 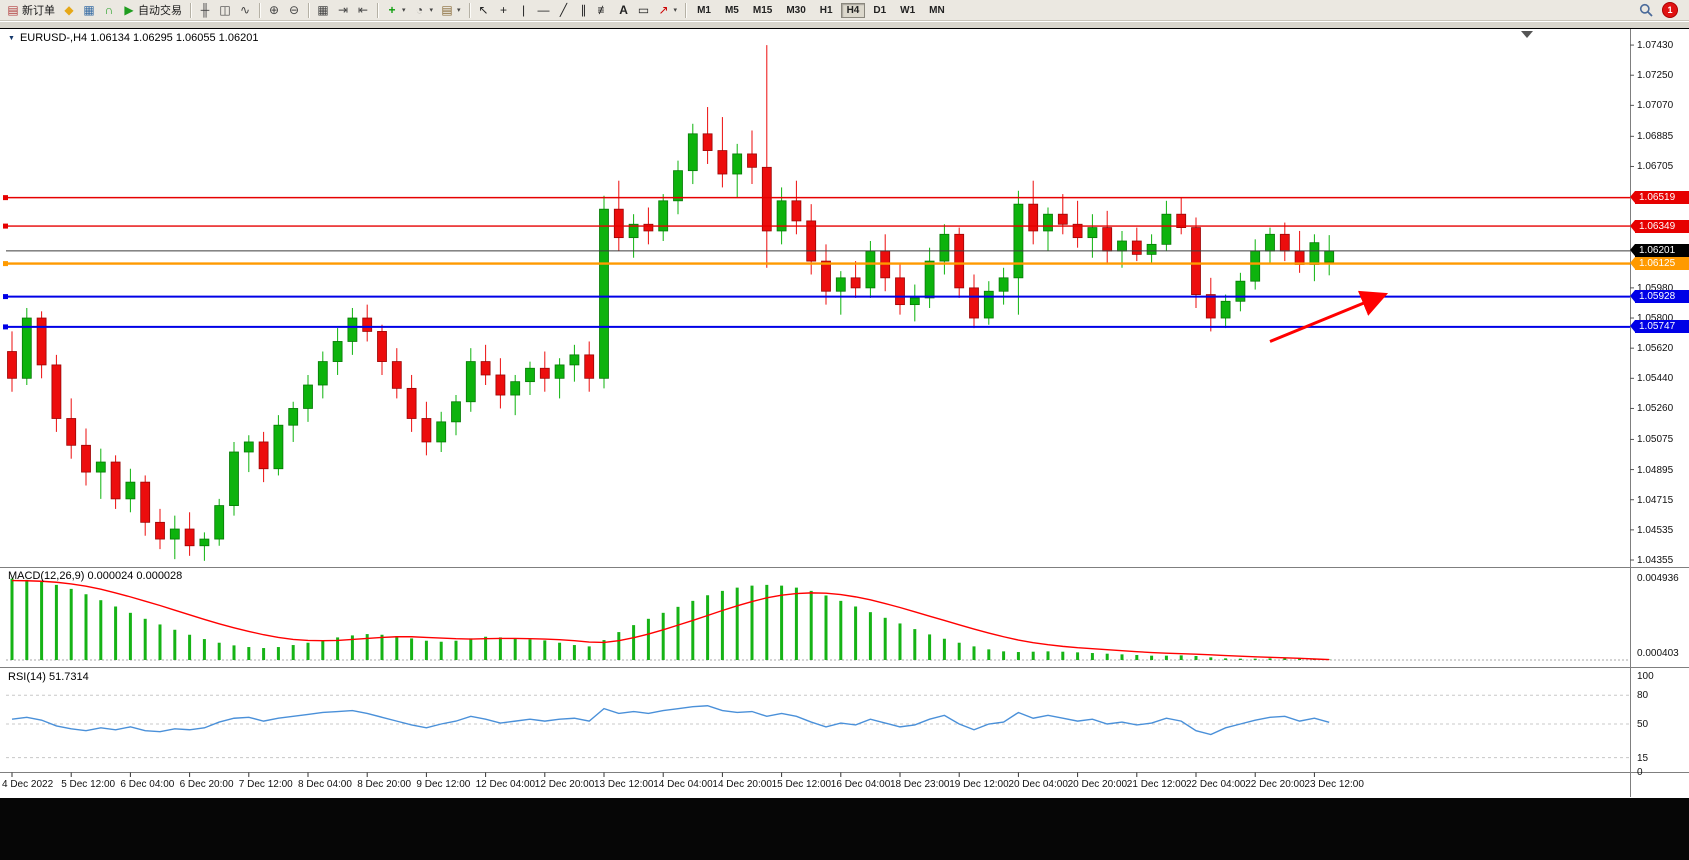 What do you see at coordinates (363, 10) in the screenshot?
I see `chart-shift-button: ⇤` at bounding box center [363, 10].